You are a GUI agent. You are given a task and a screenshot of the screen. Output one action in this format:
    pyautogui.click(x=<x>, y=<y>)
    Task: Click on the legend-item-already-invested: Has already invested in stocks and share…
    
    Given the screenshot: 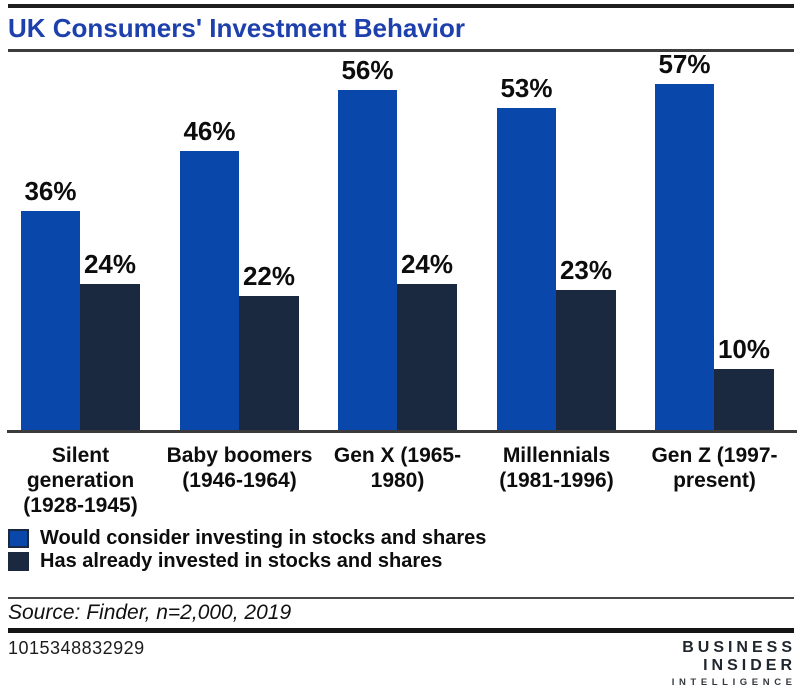 What is the action you would take?
    pyautogui.click(x=247, y=561)
    